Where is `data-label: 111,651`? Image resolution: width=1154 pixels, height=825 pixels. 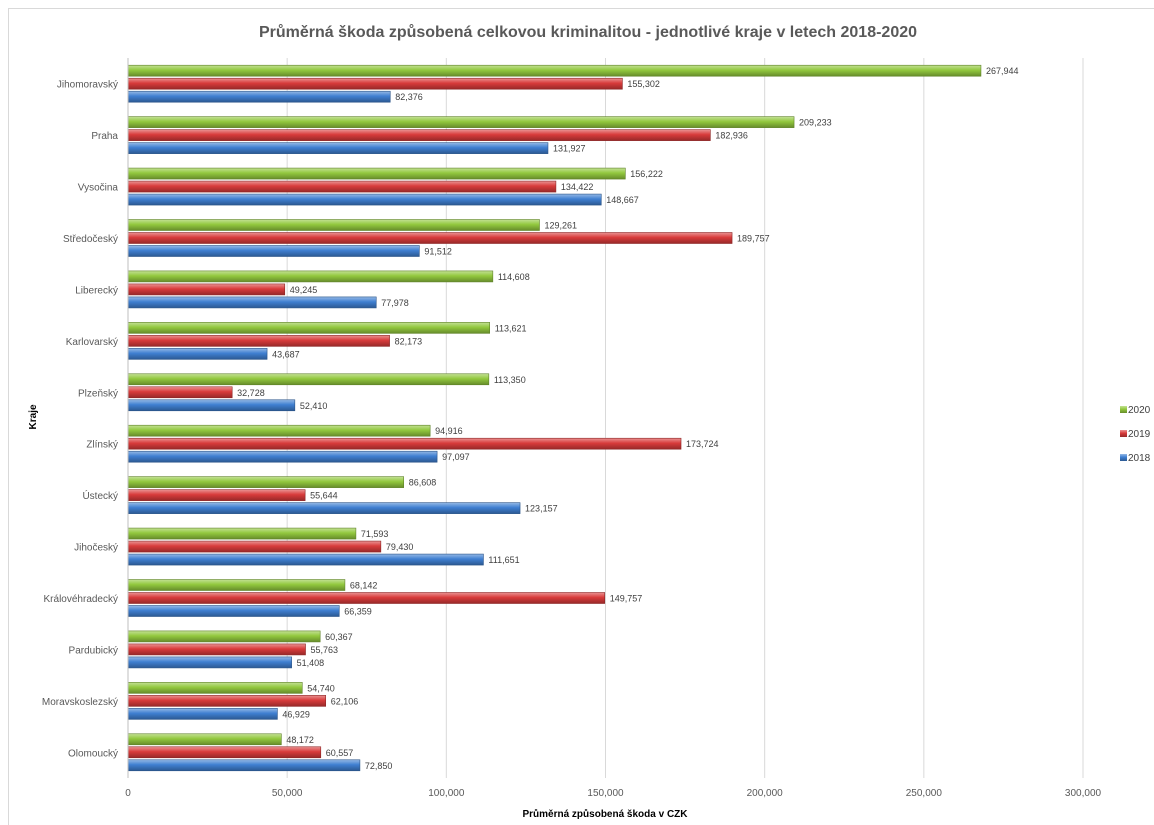
data-label: 111,651 is located at coordinates (503, 560).